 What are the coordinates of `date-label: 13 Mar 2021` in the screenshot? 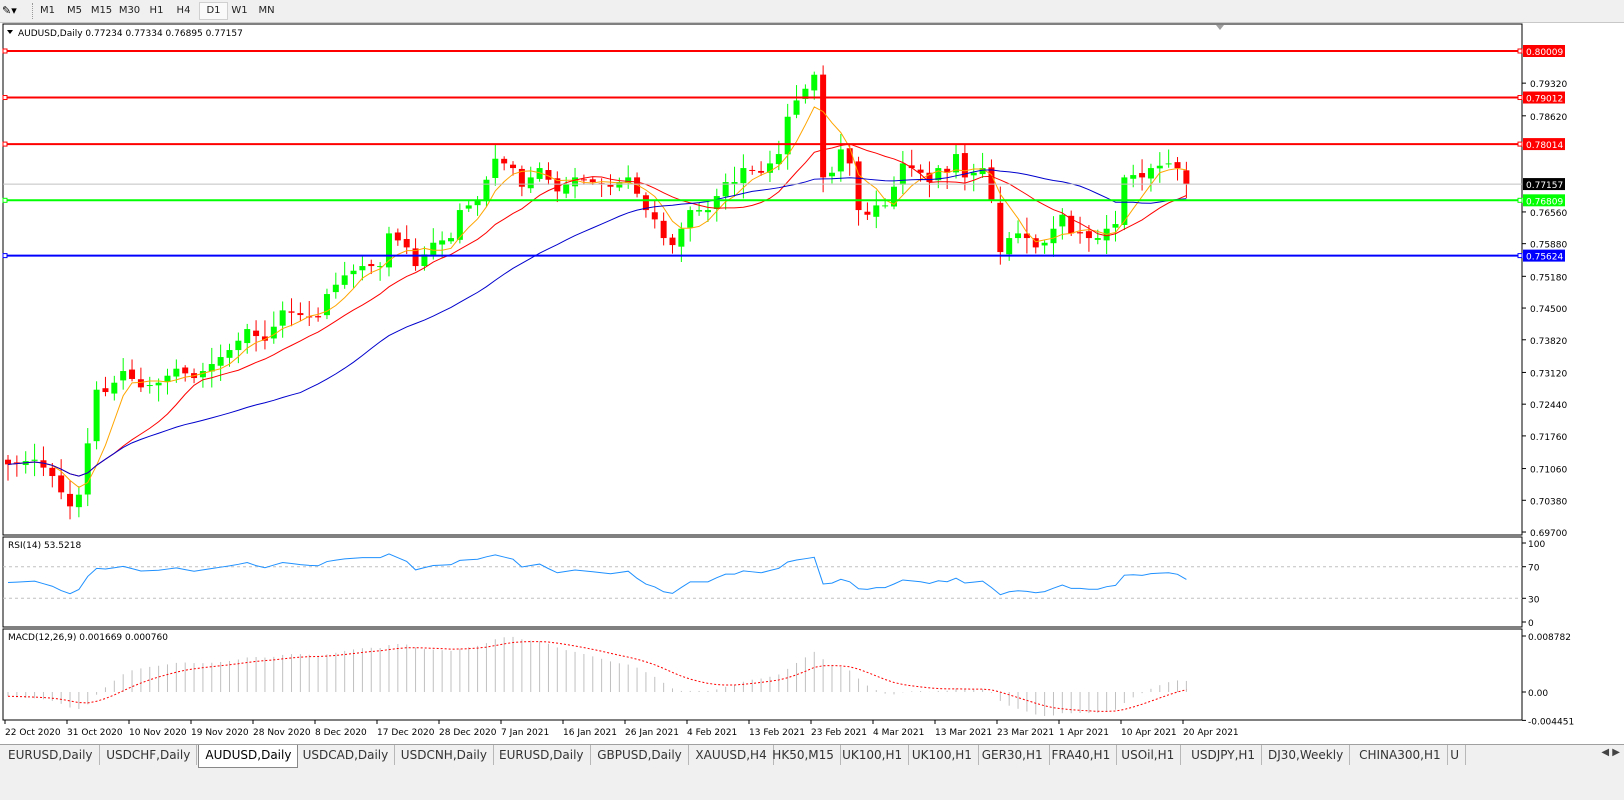 It's located at (963, 733).